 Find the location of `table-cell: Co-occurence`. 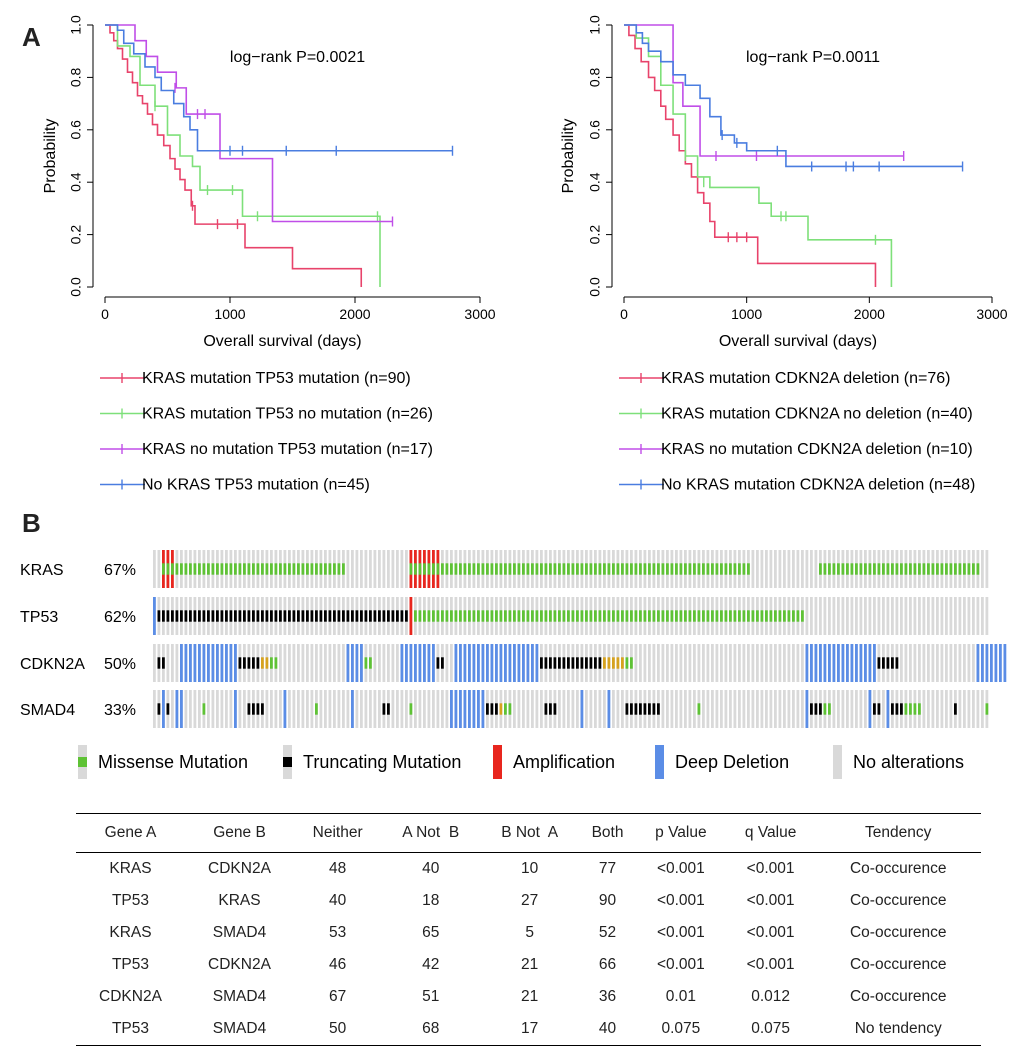

table-cell: Co-occurence is located at coordinates (898, 900).